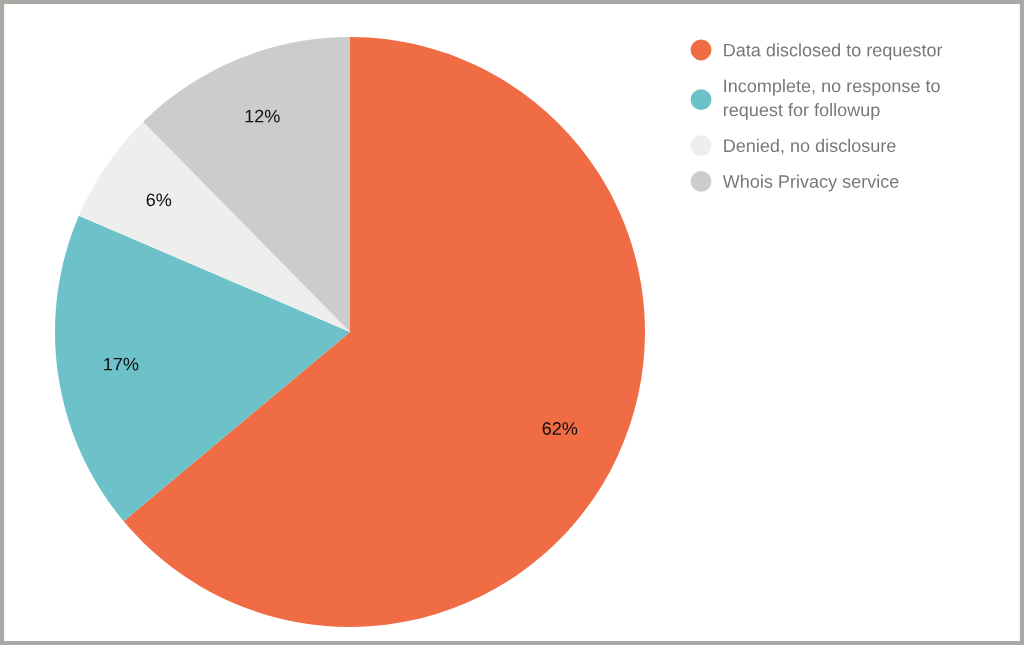 The image size is (1024, 645). I want to click on legend-label: Whois Privacy service, so click(810, 183).